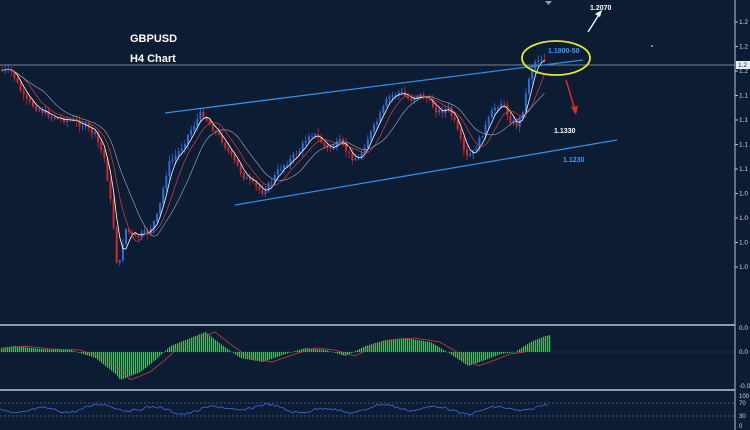 The width and height of the screenshot is (750, 430). What do you see at coordinates (548, 3) in the screenshot?
I see `chart-shift-marker` at bounding box center [548, 3].